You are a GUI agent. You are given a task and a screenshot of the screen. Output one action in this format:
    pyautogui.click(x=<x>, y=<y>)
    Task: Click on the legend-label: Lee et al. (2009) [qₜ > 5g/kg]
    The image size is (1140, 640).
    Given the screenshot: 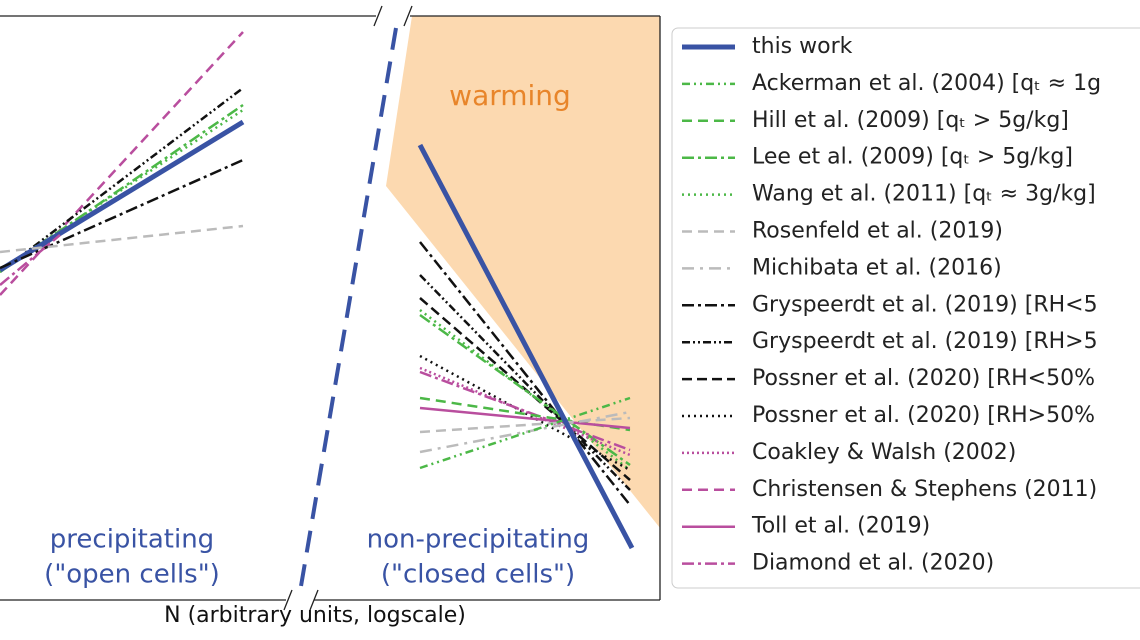 What is the action you would take?
    pyautogui.click(x=912, y=157)
    